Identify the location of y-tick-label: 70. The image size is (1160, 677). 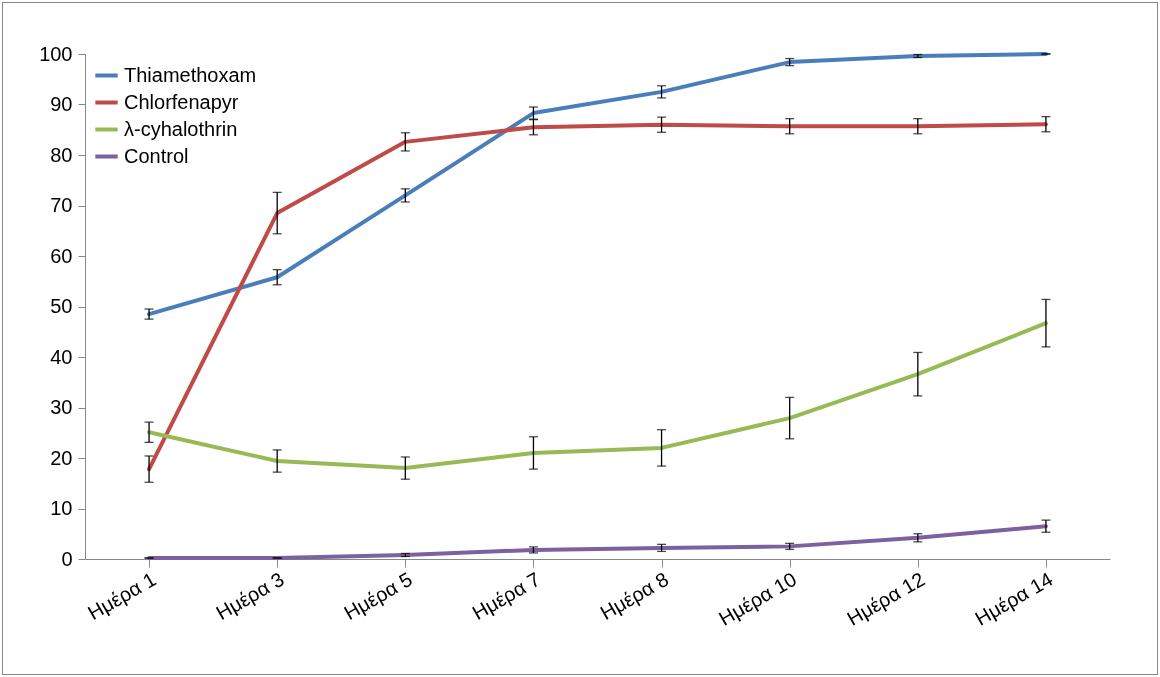
(61, 205).